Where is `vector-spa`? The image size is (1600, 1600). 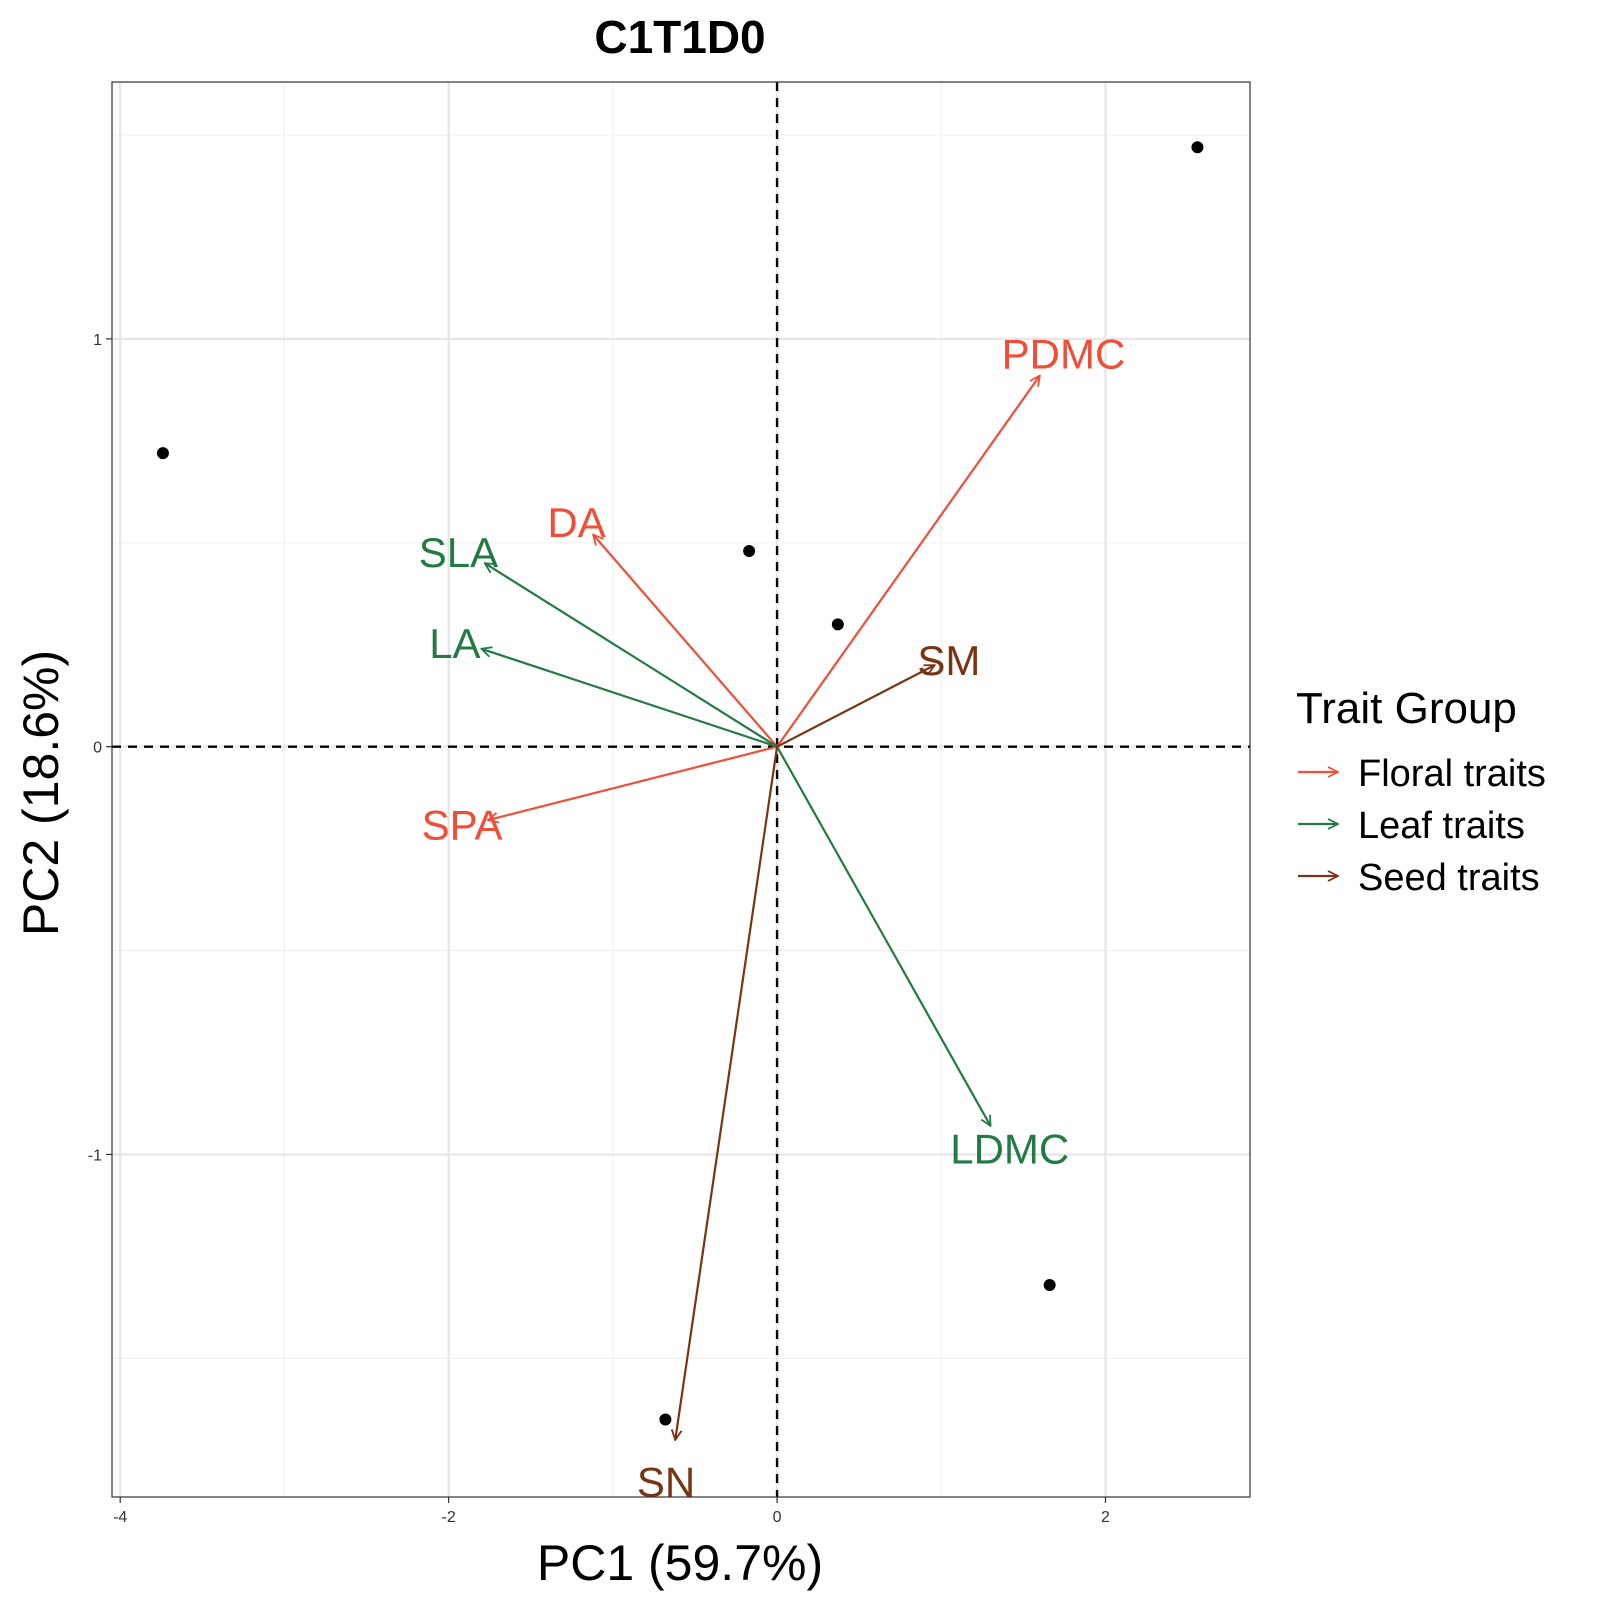 vector-spa is located at coordinates (633, 782).